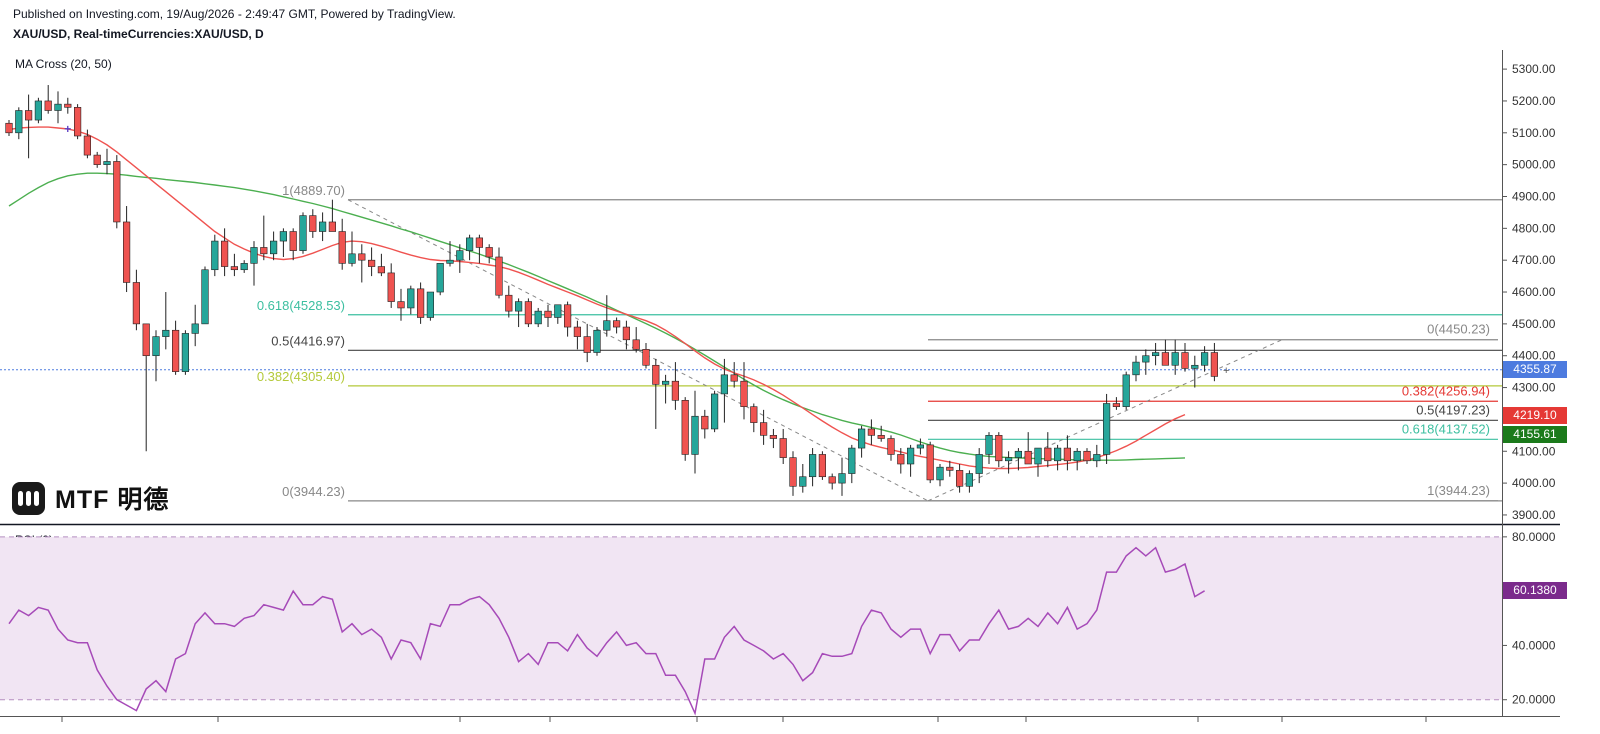 The image size is (1600, 734). I want to click on fib-right-label: 1(3944.23), so click(1458, 490).